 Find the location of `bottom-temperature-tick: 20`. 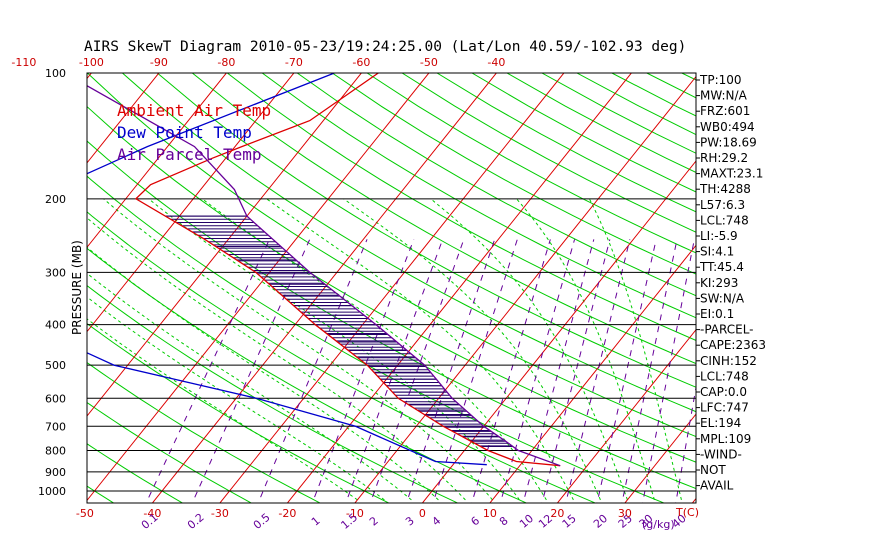

bottom-temperature-tick: 20 is located at coordinates (557, 513).